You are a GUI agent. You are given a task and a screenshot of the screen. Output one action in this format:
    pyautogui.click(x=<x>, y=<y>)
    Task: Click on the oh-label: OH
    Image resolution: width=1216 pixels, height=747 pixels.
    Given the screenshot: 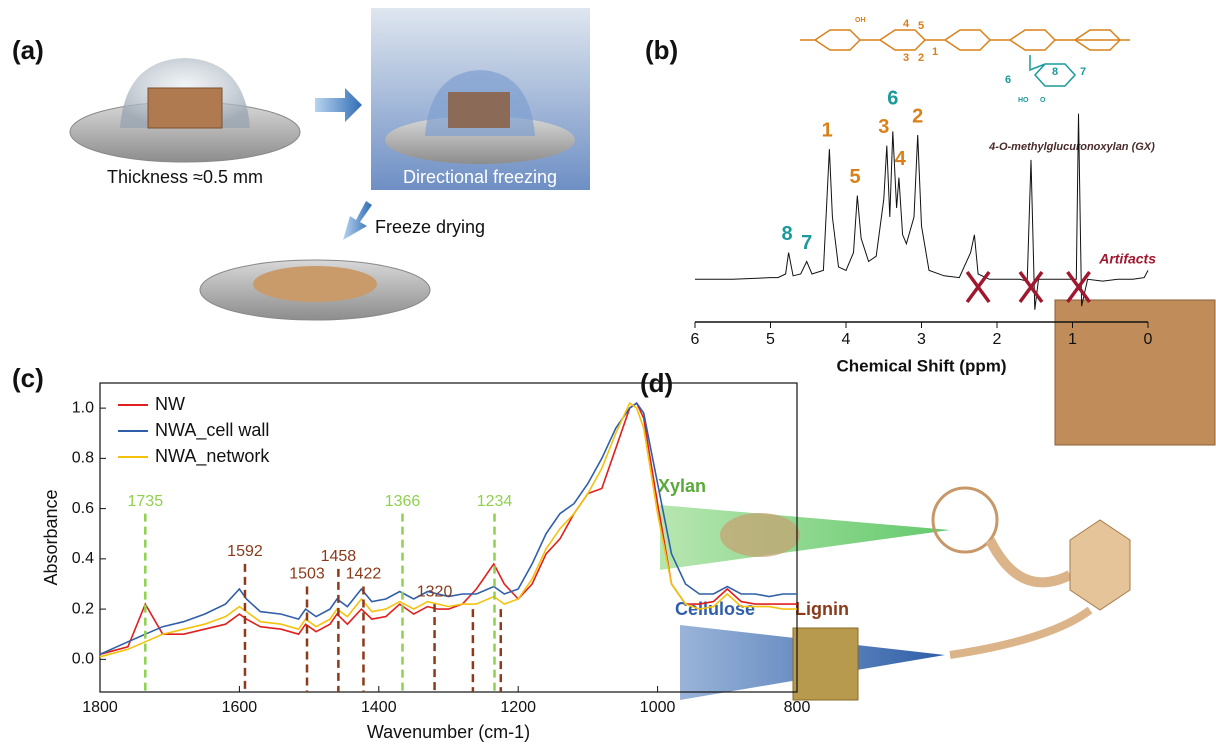 What is the action you would take?
    pyautogui.click(x=860, y=20)
    